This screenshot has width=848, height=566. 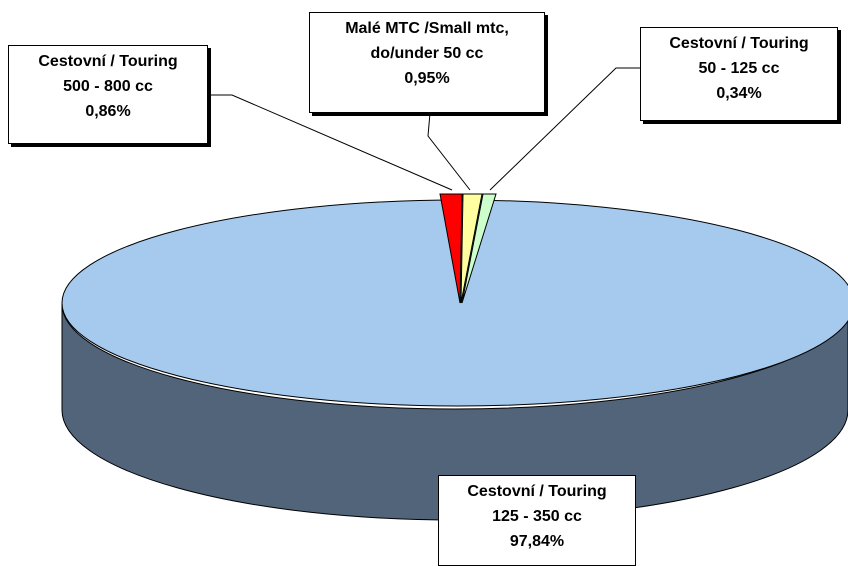 What do you see at coordinates (427, 78) in the screenshot?
I see `label-line: 0,95%` at bounding box center [427, 78].